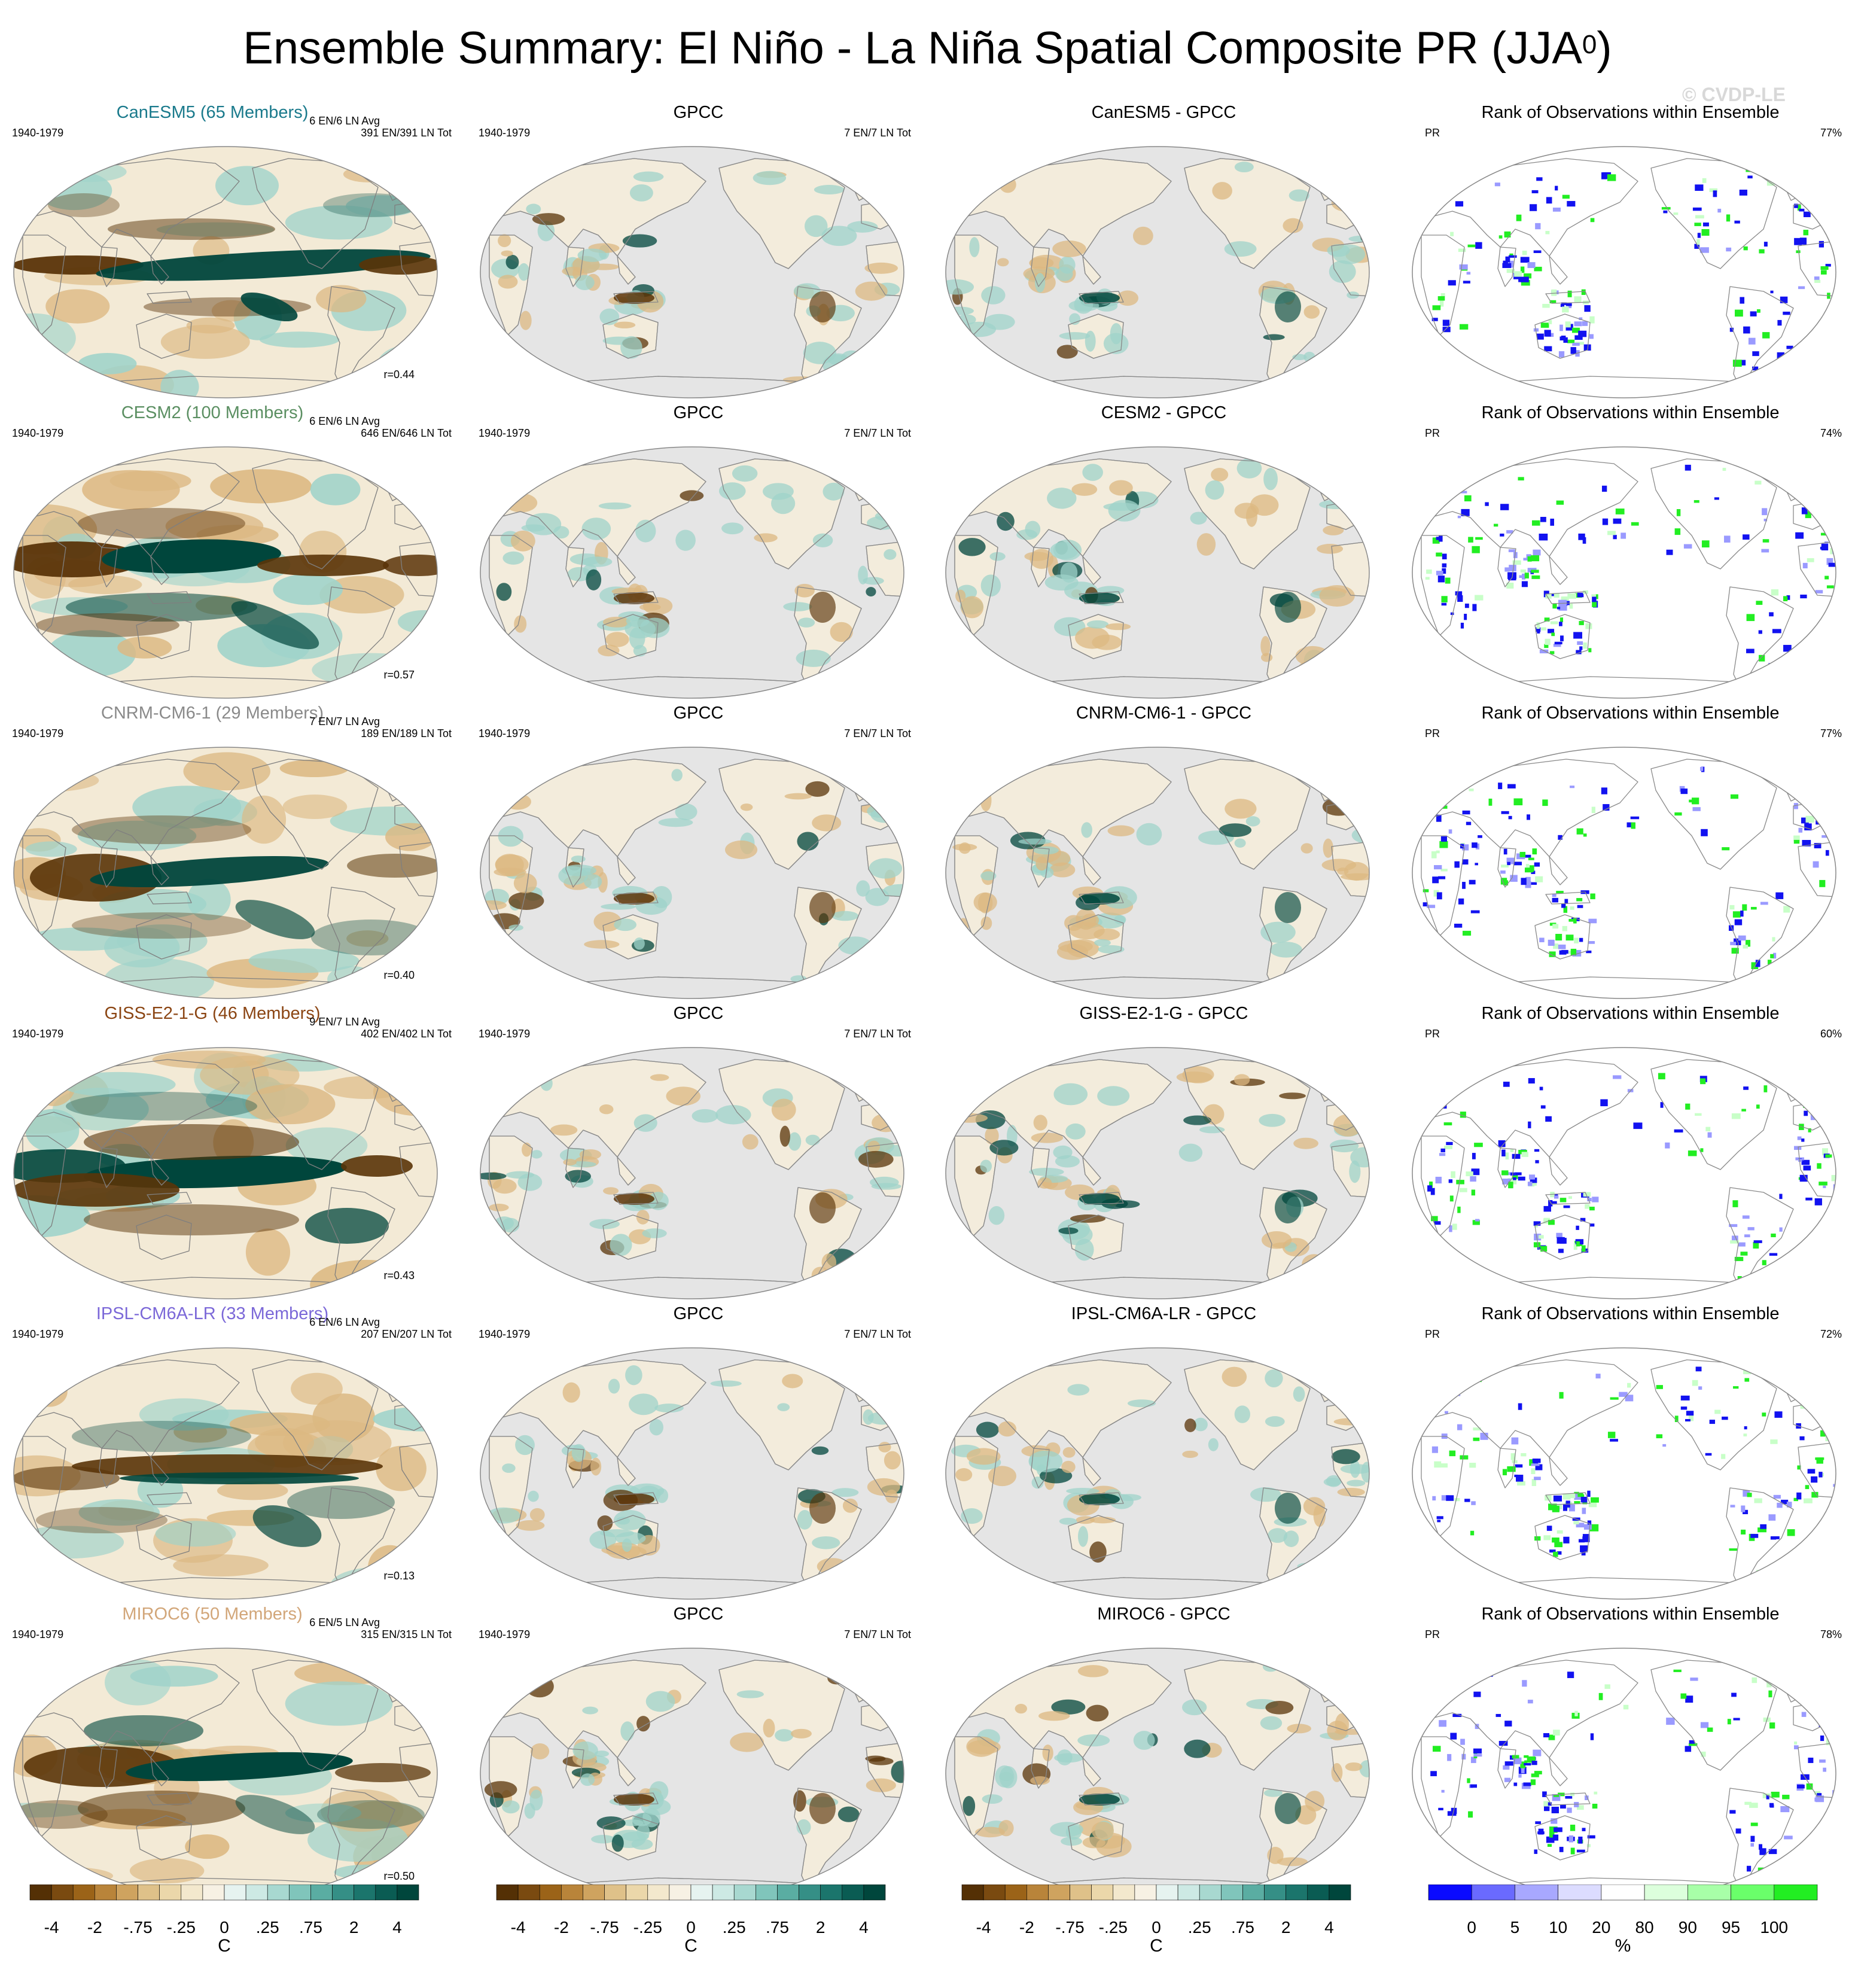 The height and width of the screenshot is (1988, 1855). Describe the element at coordinates (1157, 573) in the screenshot. I see `difference-map` at that location.